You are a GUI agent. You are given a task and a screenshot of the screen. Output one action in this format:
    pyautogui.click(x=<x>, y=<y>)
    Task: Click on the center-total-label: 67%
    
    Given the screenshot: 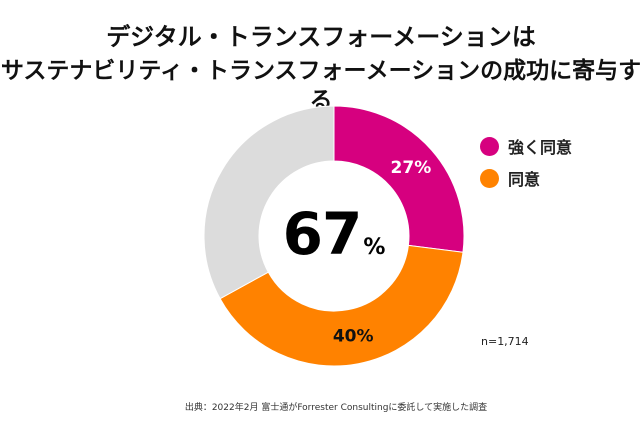 What is the action you would take?
    pyautogui.click(x=334, y=234)
    